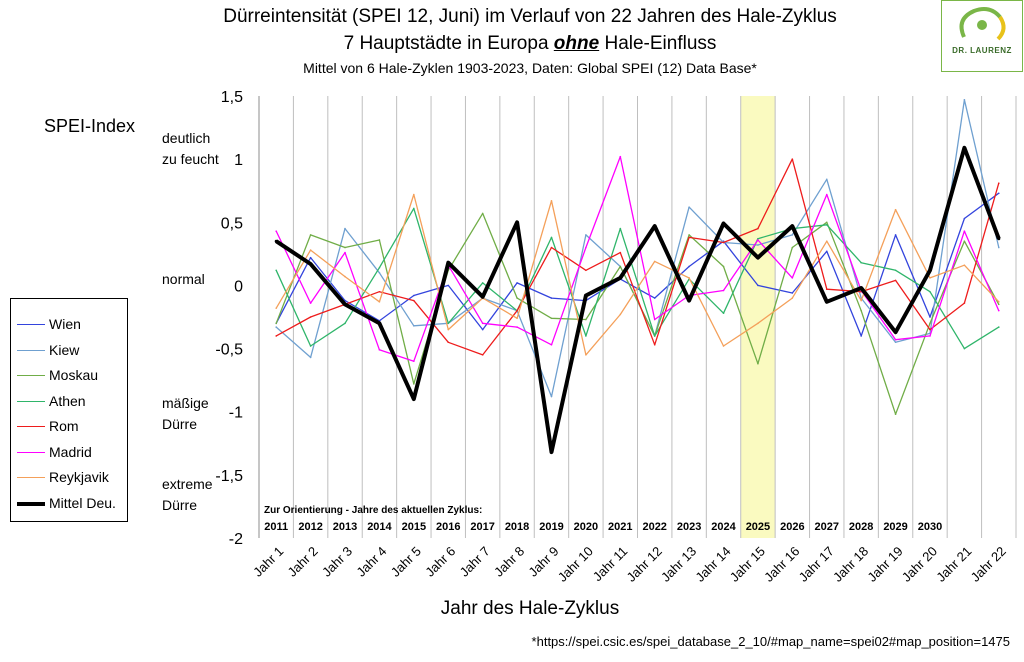 The width and height of the screenshot is (1024, 662). What do you see at coordinates (919, 564) in the screenshot?
I see `x-tick-label: Jahr 20` at bounding box center [919, 564].